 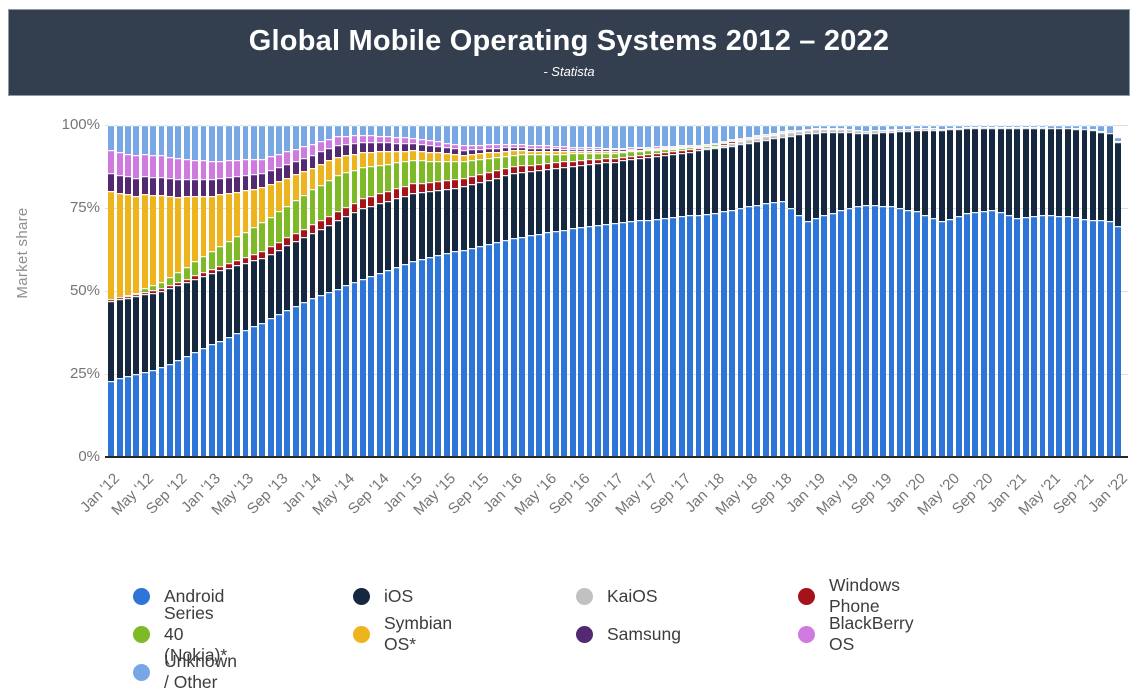 I want to click on legend-swatch-ios-icon, so click(x=361, y=596).